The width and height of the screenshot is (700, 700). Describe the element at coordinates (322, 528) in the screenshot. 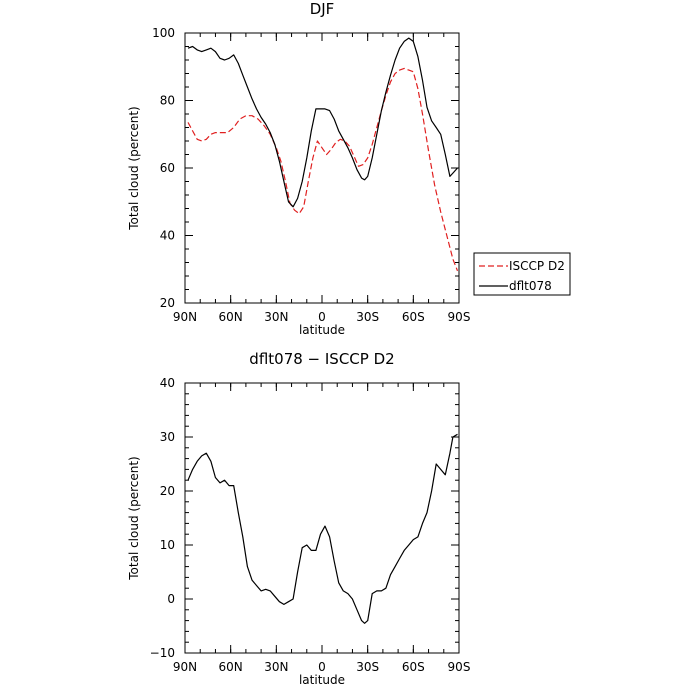

I see `series-line-difference` at that location.